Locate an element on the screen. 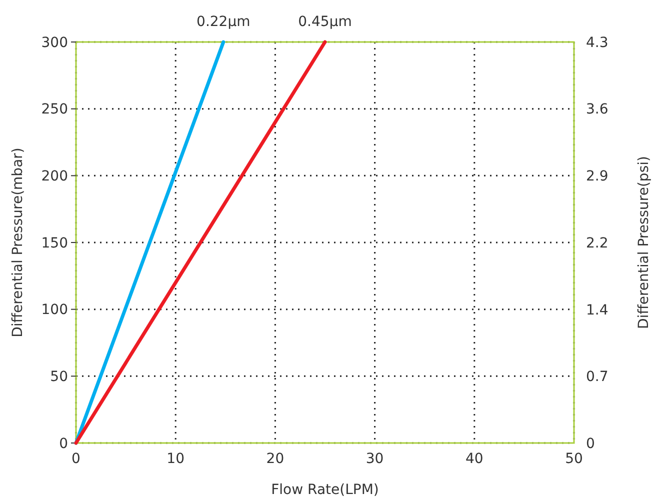 Image resolution: width=660 pixels, height=502 pixels. y-tick-label: 300 is located at coordinates (54, 42).